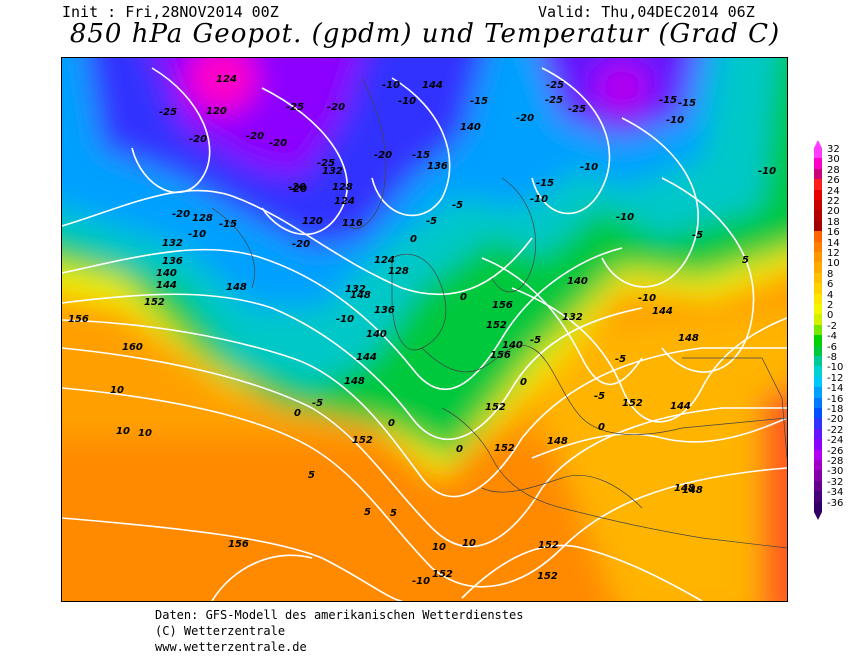 The image size is (850, 657). I want to click on legend-label: -34, so click(835, 493).